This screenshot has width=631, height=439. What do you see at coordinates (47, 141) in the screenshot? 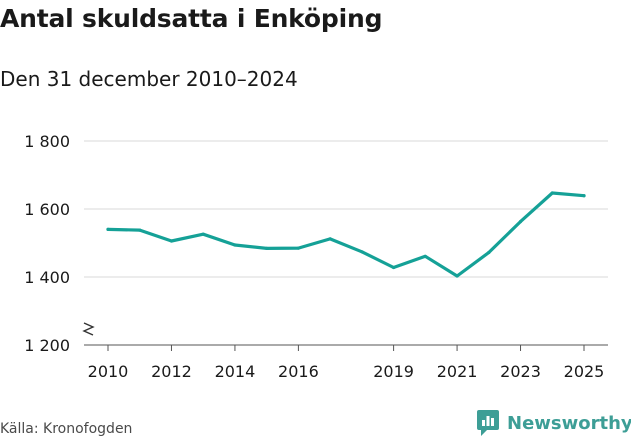
I see `y-tick-label: 1 800` at bounding box center [47, 141].